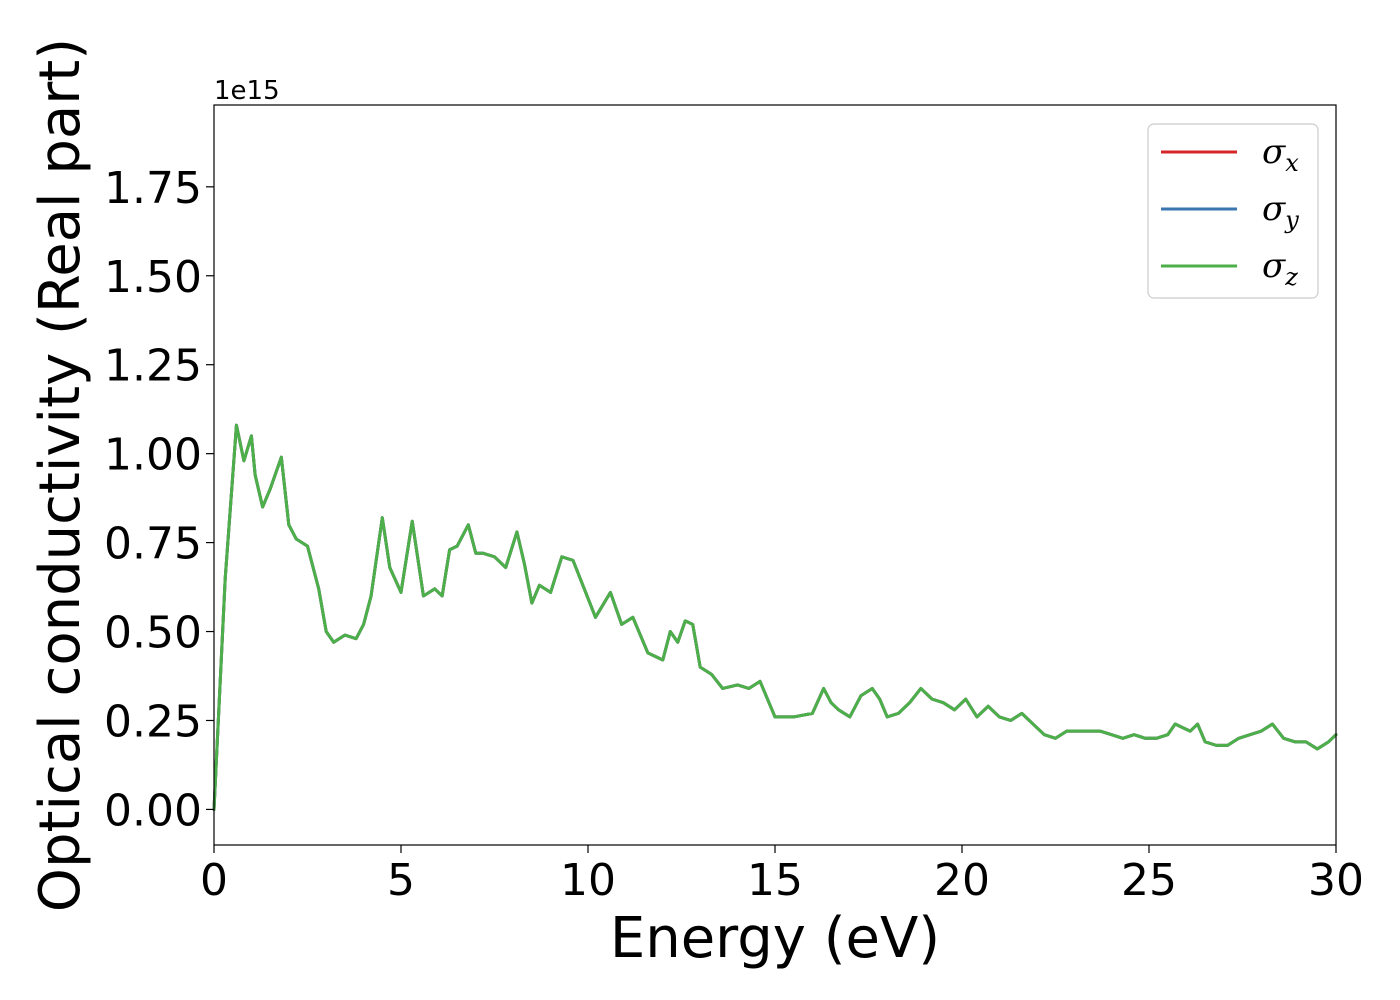 The image size is (1400, 1000). Describe the element at coordinates (153, 810) in the screenshot. I see `y-tick-label: 0.00` at that location.